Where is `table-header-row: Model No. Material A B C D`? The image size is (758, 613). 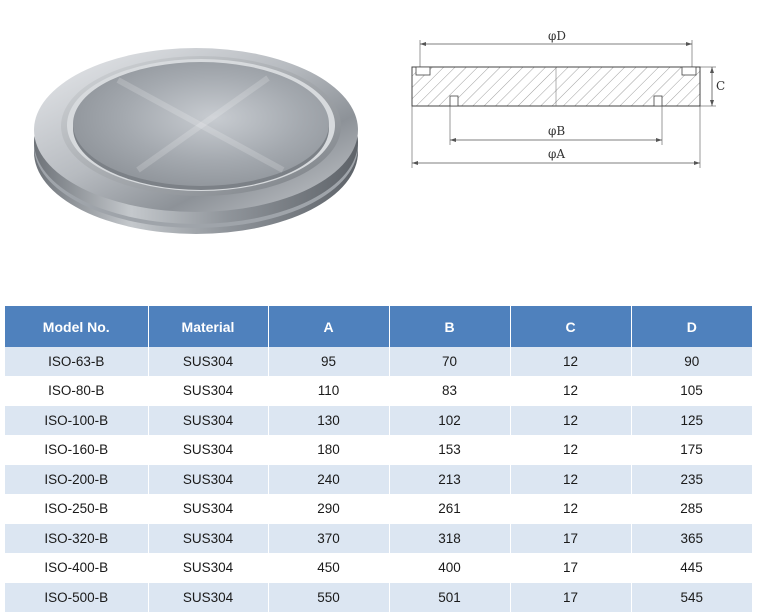 table-header-row: Model No. Material A B C D is located at coordinates (378, 326).